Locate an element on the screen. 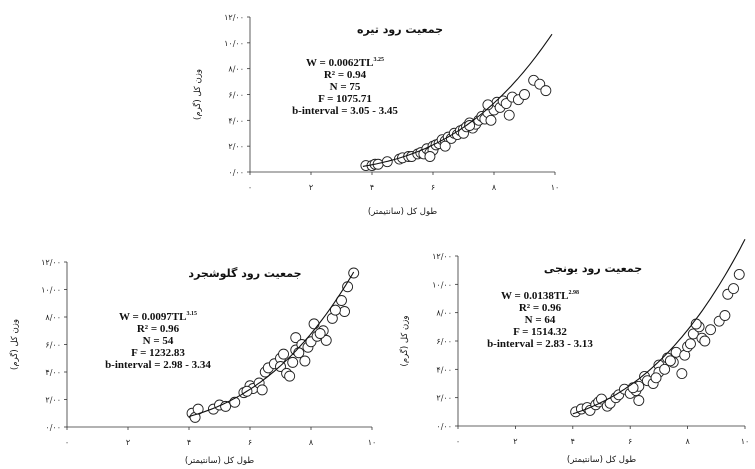 This screenshot has width=755, height=469. chart-title: جمعیت رود یونجی is located at coordinates (593, 268).